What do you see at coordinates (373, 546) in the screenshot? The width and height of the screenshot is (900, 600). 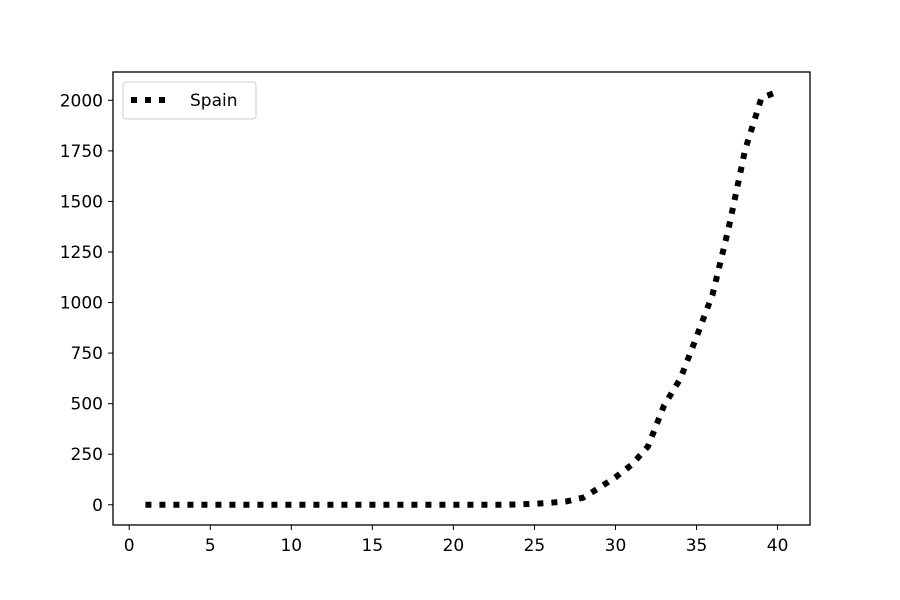 I see `x-tick-label: 15` at bounding box center [373, 546].